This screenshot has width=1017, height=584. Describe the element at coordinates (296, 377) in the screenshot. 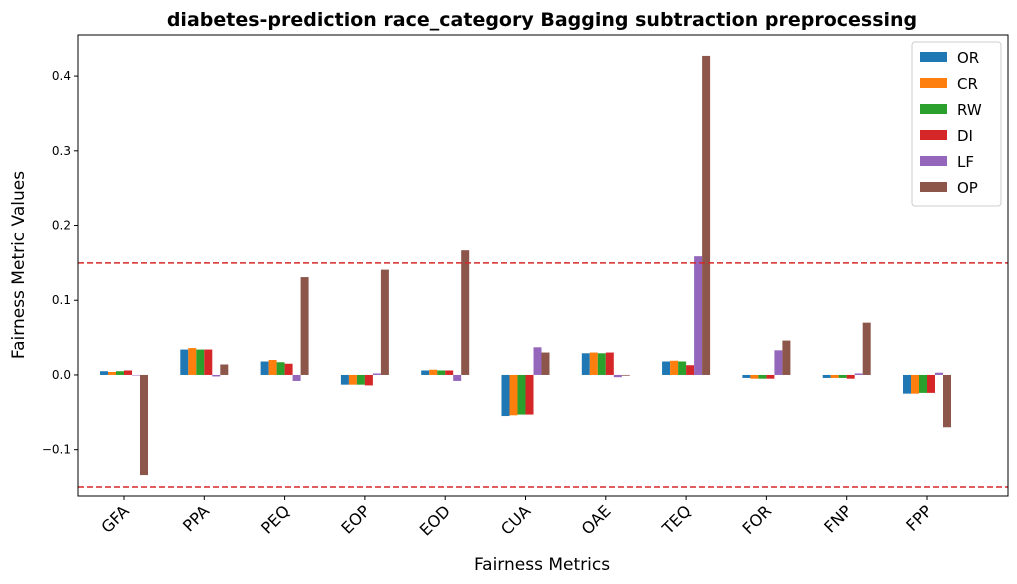

I see `bar-lf-peq` at that location.